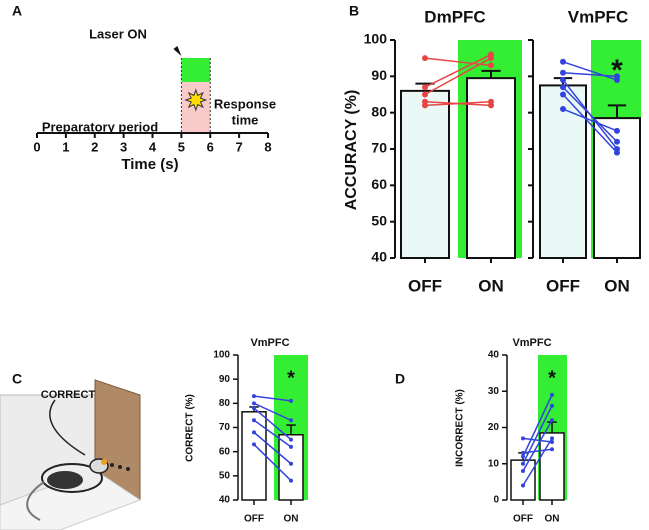 This screenshot has height=530, width=649. Describe the element at coordinates (225, 427) in the screenshot. I see `y-tick-label: 70` at that location.